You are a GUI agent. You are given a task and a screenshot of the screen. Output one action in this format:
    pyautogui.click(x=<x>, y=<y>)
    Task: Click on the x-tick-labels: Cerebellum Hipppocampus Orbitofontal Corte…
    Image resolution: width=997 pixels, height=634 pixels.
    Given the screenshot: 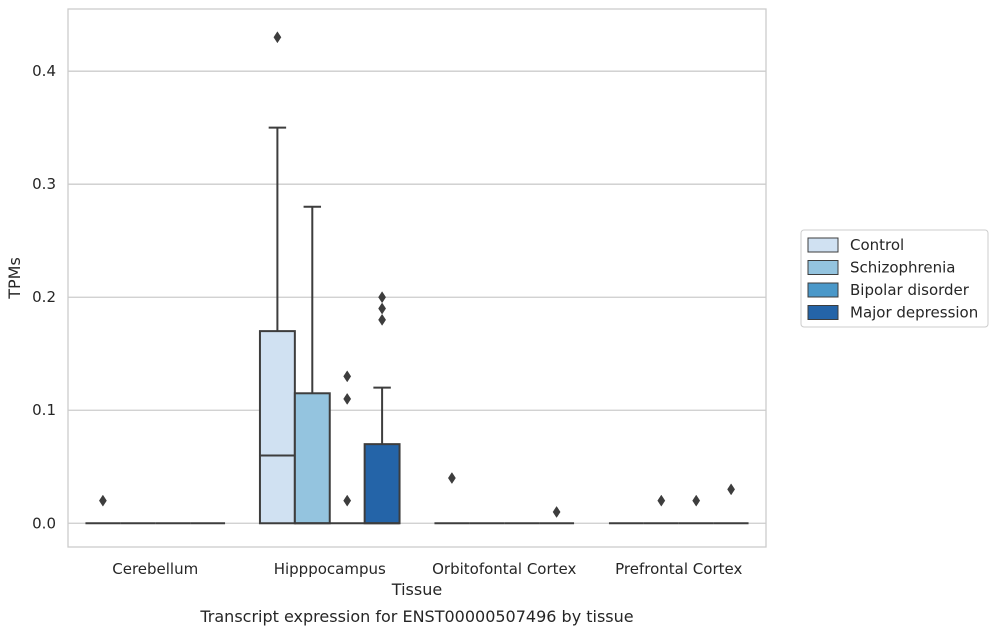 What is the action you would take?
    pyautogui.click(x=427, y=569)
    